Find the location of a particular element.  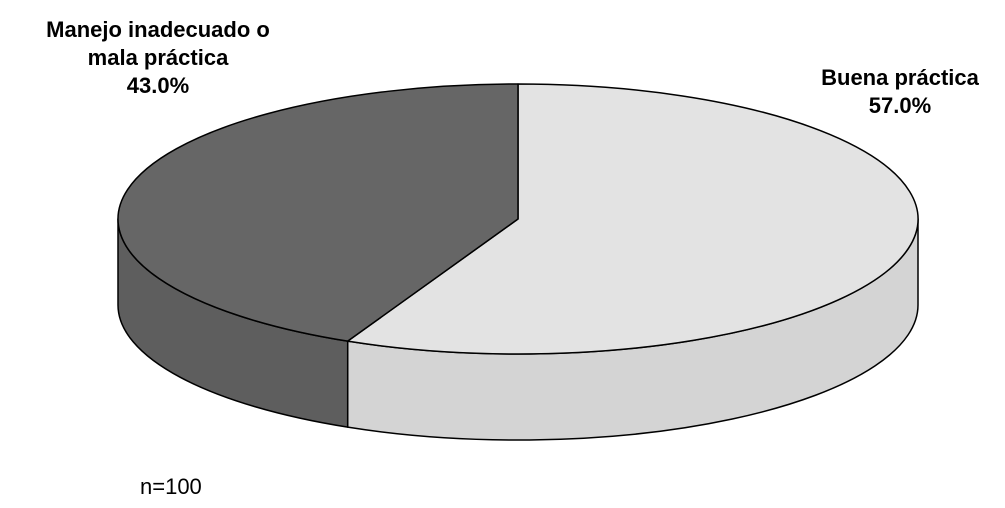

slice-label-line: mala práctica is located at coordinates (158, 57).